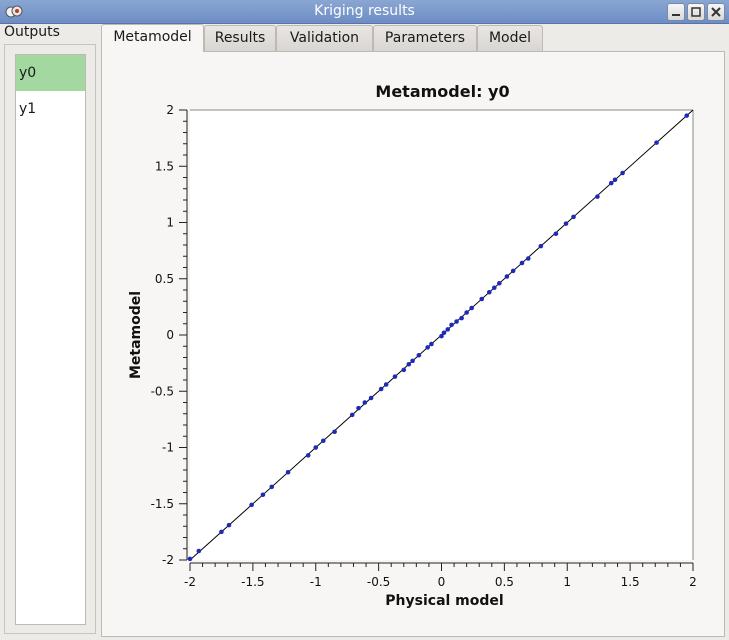  I want to click on x-tick-label: 1, so click(567, 582).